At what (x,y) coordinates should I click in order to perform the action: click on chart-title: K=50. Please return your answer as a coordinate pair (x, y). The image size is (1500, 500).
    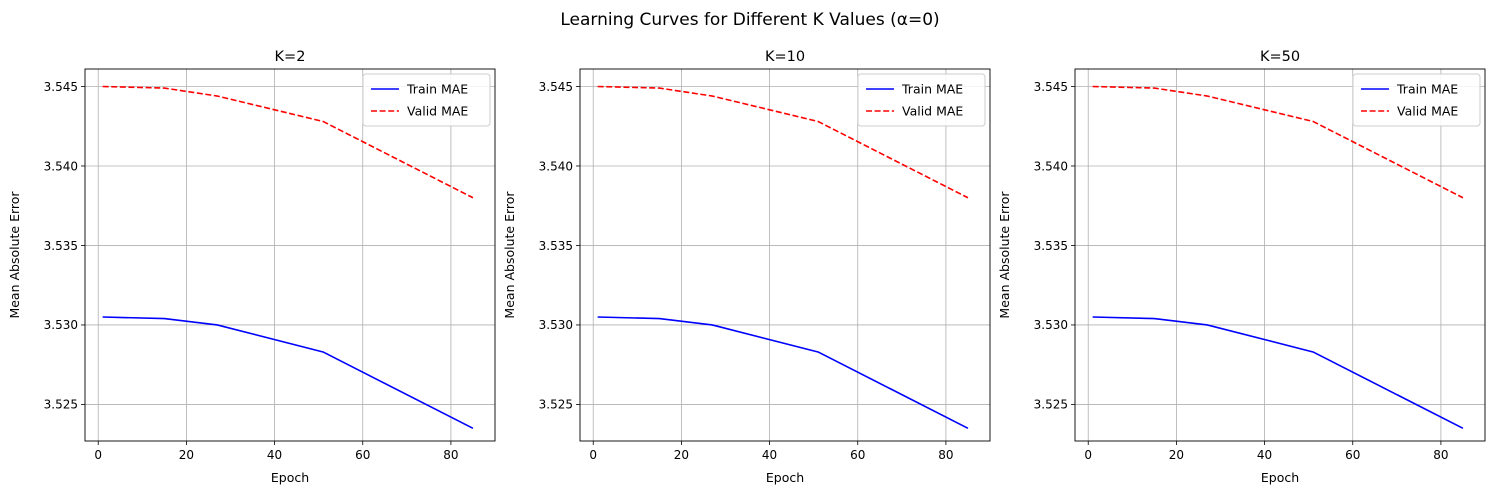
    Looking at the image, I should click on (1280, 57).